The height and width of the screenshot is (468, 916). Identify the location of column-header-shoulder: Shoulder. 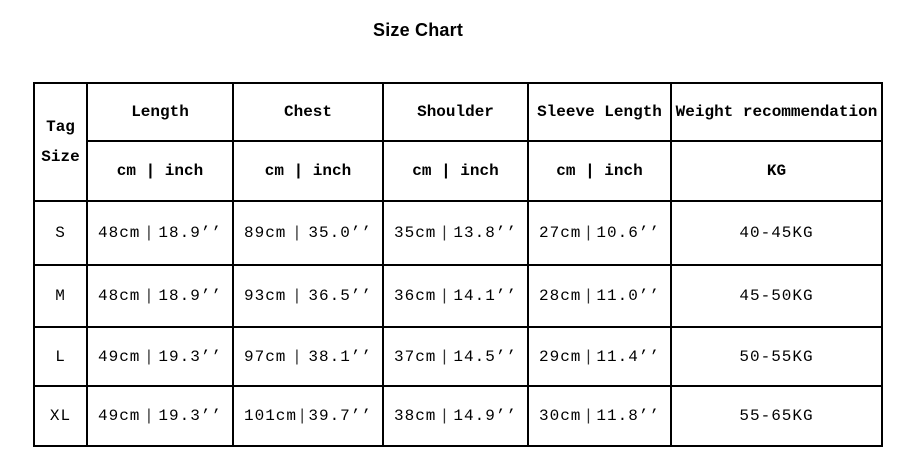
(455, 112).